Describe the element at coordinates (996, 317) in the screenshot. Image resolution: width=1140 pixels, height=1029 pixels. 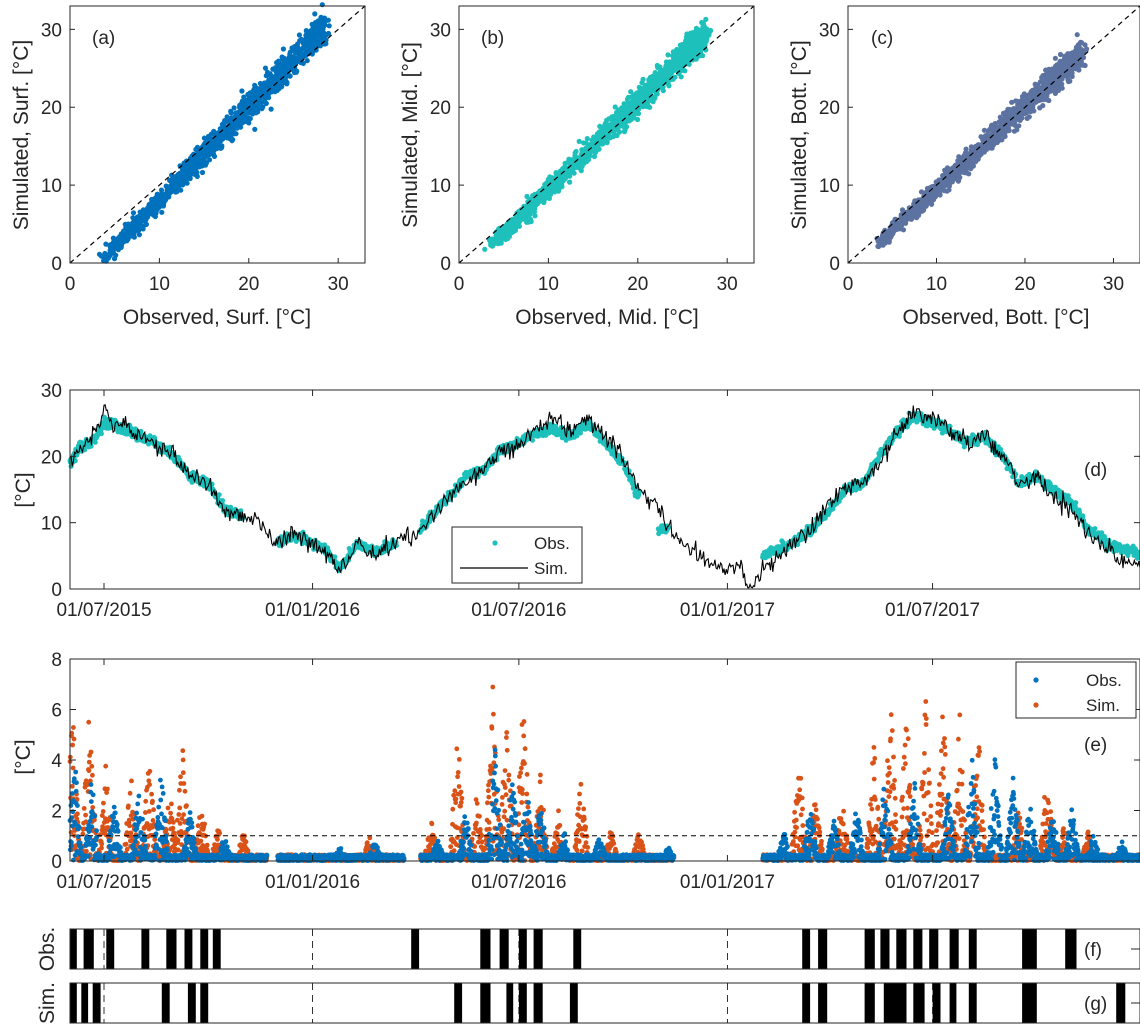
I see `panel-c-xlabel: Observed, Bott. [°C]` at that location.